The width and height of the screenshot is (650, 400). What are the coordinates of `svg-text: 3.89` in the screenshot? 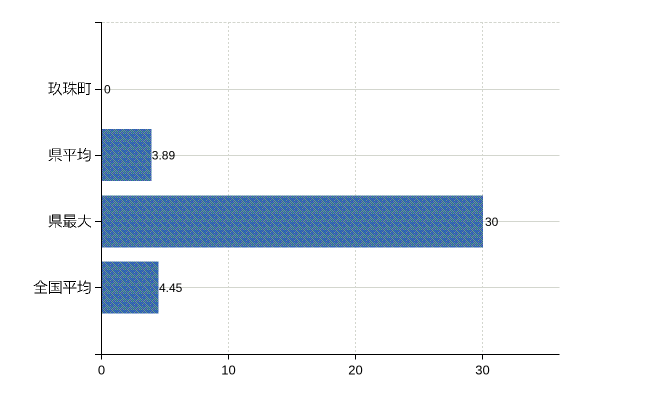 It's located at (164, 156).